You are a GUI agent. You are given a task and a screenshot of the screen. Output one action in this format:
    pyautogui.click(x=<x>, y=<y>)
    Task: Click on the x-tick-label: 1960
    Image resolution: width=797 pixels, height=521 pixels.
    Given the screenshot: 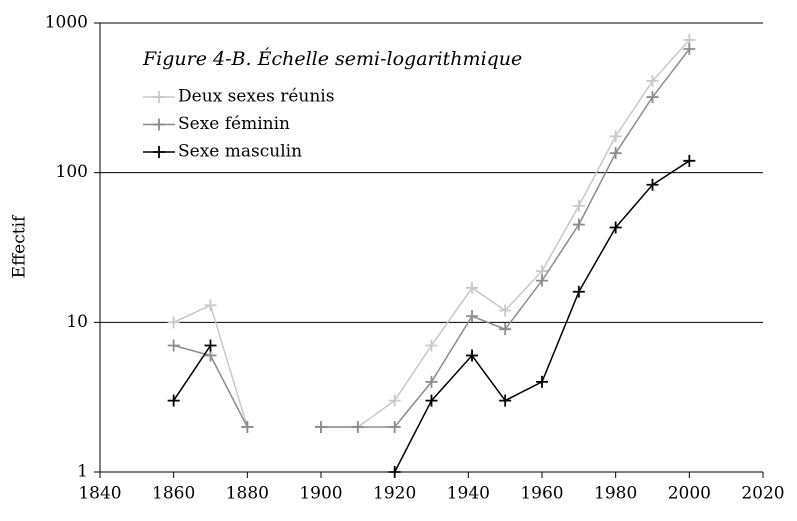 What is the action you would take?
    pyautogui.click(x=541, y=494)
    